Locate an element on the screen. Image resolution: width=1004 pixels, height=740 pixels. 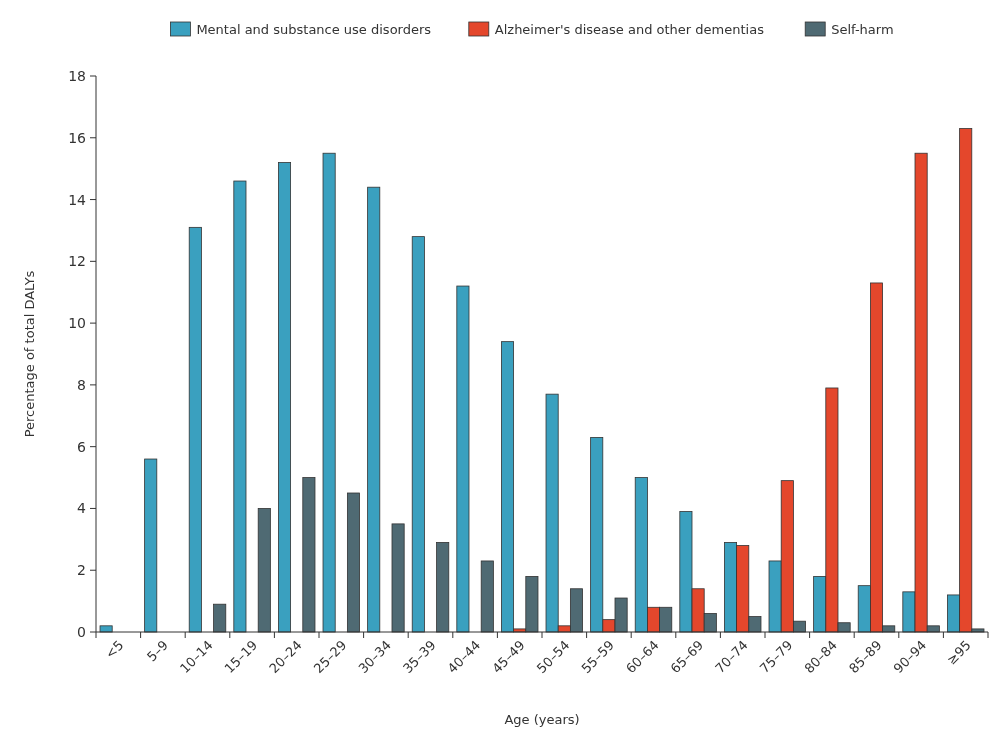
y-tick-label: 18 is located at coordinates (77, 76).